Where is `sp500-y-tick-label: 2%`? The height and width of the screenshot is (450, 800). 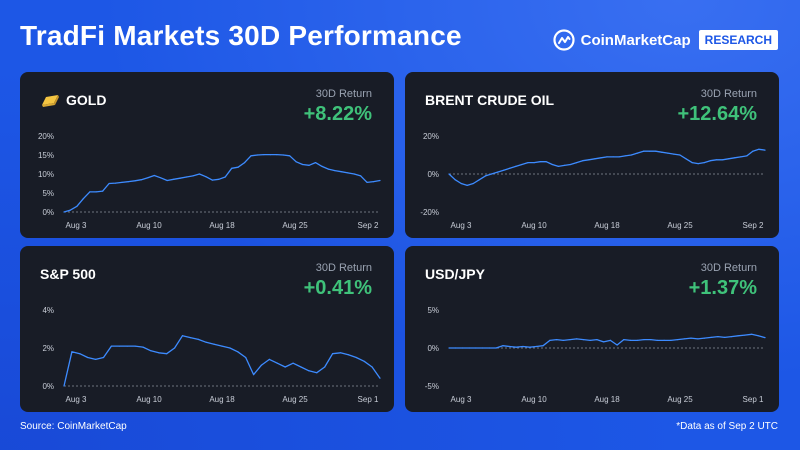 sp500-y-tick-label: 2% is located at coordinates (48, 348).